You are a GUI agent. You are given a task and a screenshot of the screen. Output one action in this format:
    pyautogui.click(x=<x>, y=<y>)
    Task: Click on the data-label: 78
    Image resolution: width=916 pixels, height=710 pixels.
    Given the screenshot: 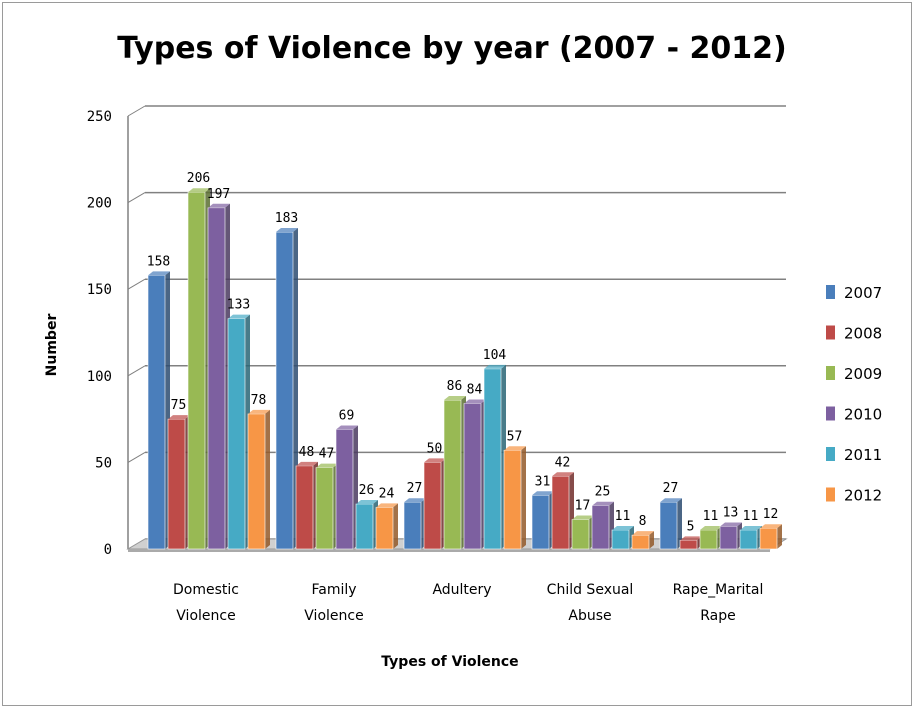 What is the action you would take?
    pyautogui.click(x=259, y=400)
    